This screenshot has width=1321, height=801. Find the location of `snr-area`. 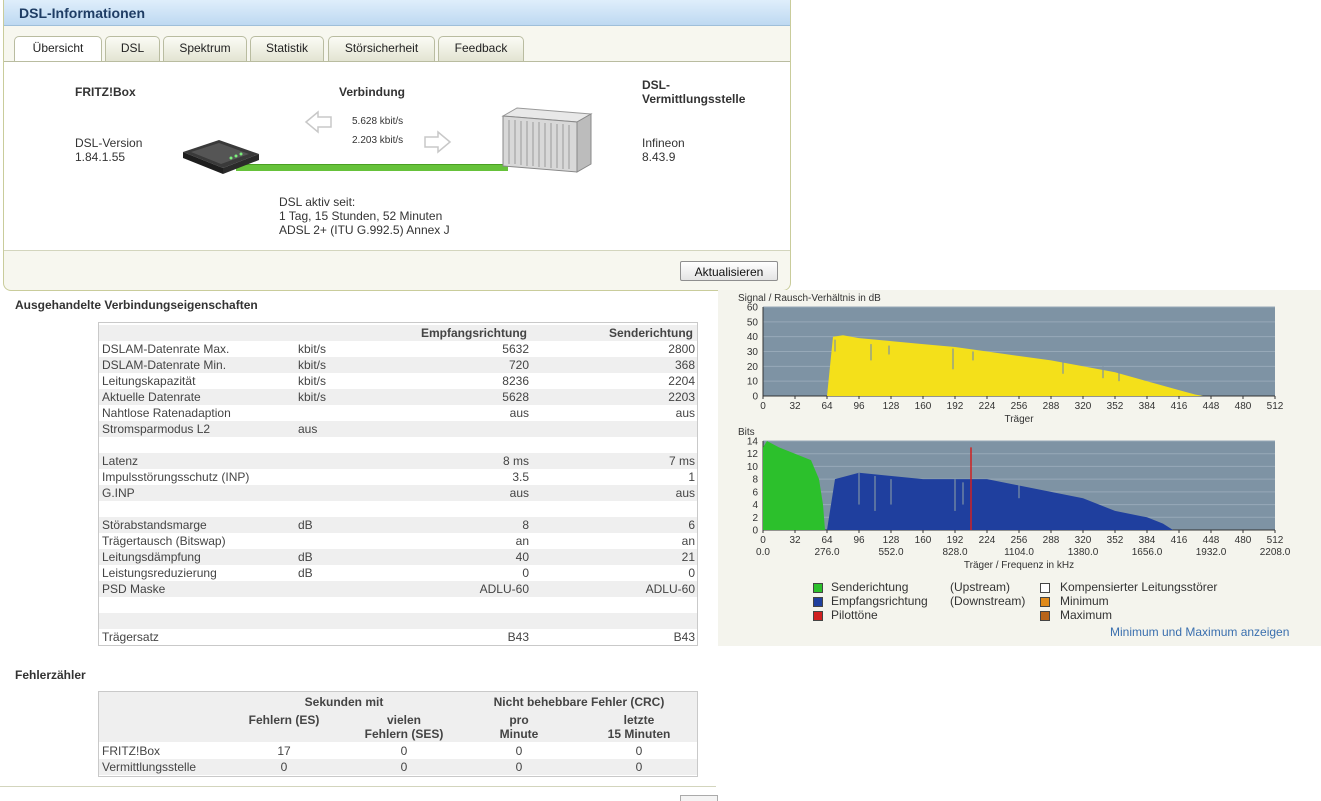

snr-area is located at coordinates (1015, 365).